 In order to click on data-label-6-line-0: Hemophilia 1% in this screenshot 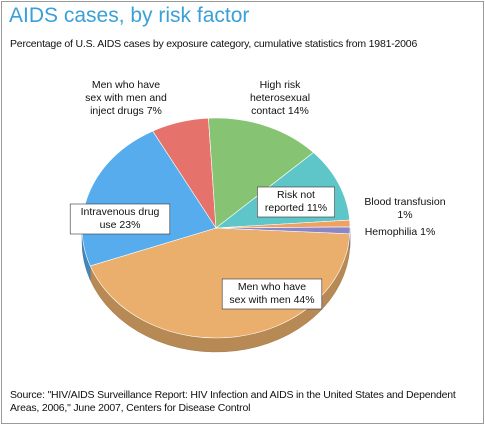, I will do `click(400, 232)`.